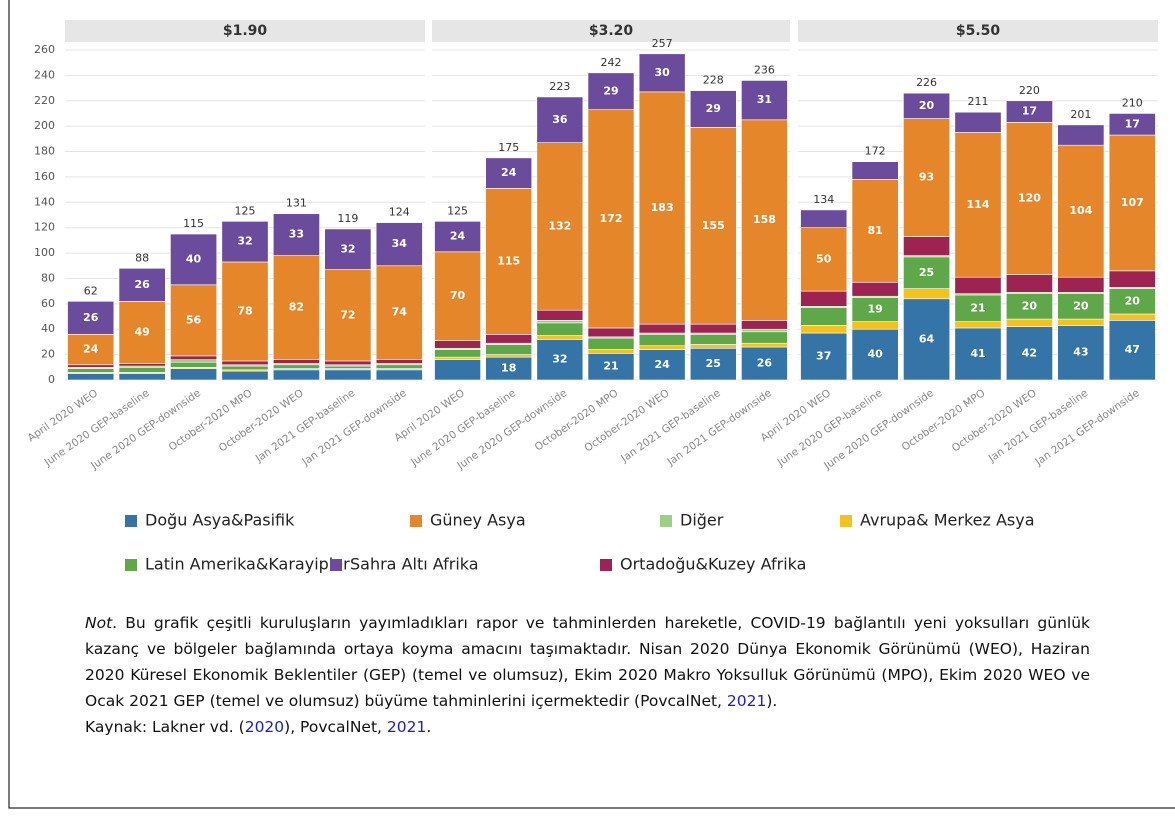 This screenshot has height=818, width=1175. Describe the element at coordinates (44, 252) in the screenshot. I see `y-tick-label: 100` at that location.